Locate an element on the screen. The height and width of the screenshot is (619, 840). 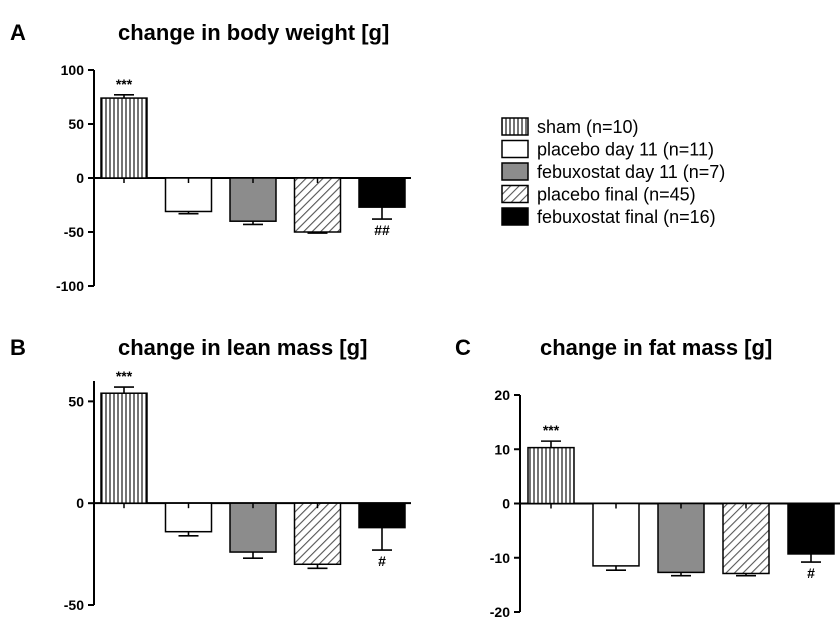
legend-label: placebo final (n=45) is located at coordinates (616, 195).